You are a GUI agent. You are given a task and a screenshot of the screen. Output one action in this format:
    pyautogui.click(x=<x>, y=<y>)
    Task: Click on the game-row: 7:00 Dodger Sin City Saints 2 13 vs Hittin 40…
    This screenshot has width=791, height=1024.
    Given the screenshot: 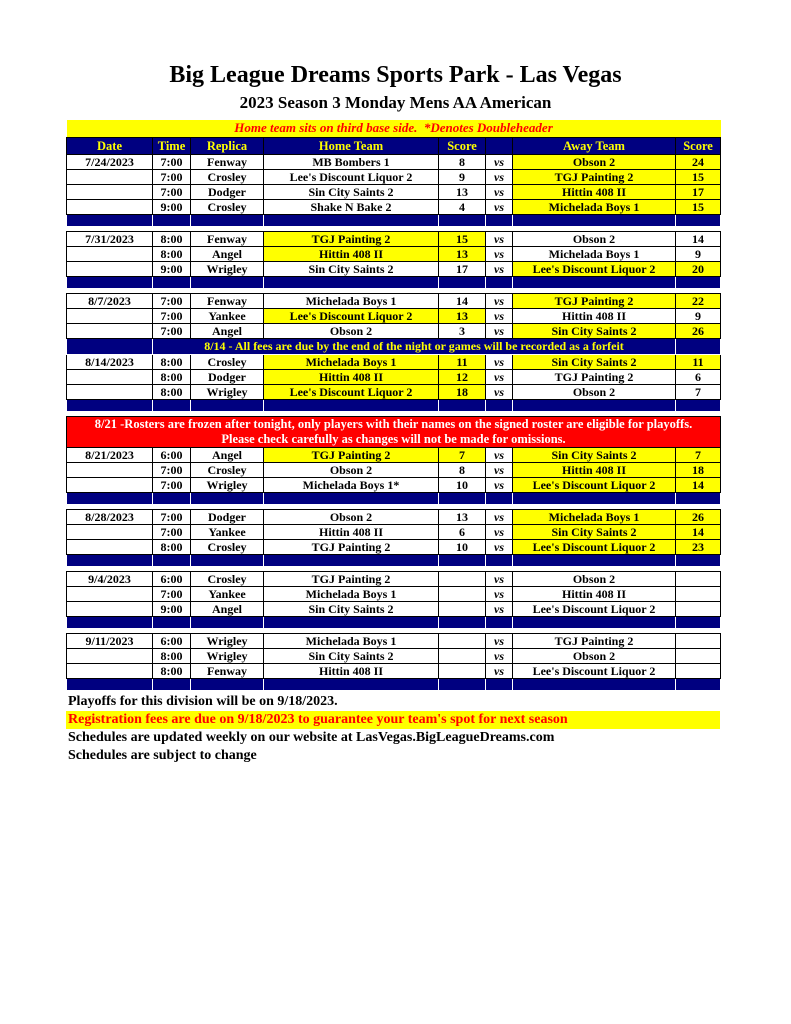 What is the action you would take?
    pyautogui.click(x=393, y=191)
    